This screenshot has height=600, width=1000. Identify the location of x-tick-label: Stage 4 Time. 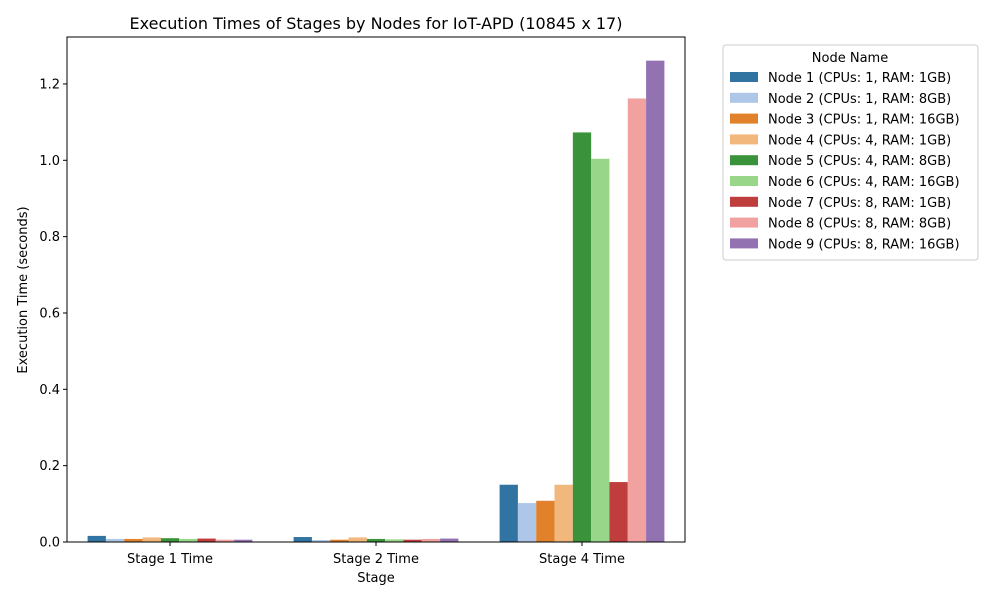
(582, 559).